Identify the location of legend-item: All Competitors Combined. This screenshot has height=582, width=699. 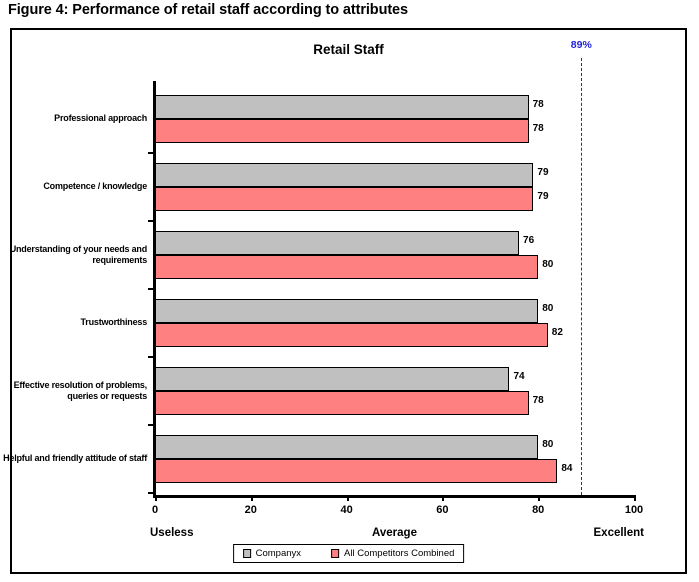
(392, 553).